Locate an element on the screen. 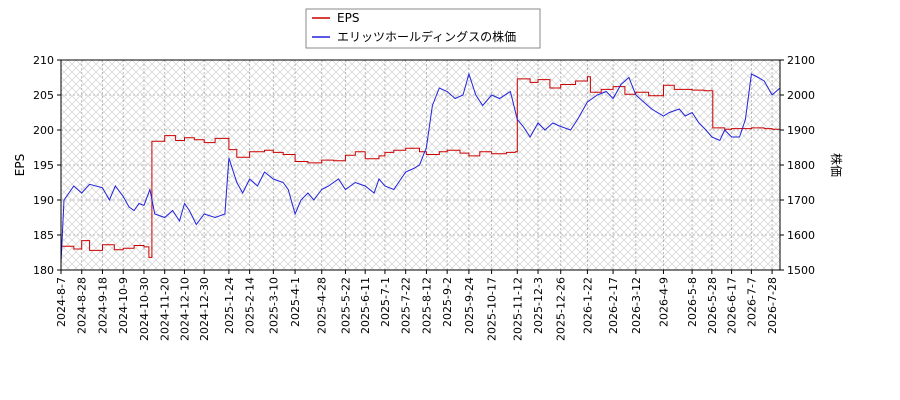 Image resolution: width=900 pixels, height=400 pixels. y-left-tick-label: 205 is located at coordinates (43, 95).